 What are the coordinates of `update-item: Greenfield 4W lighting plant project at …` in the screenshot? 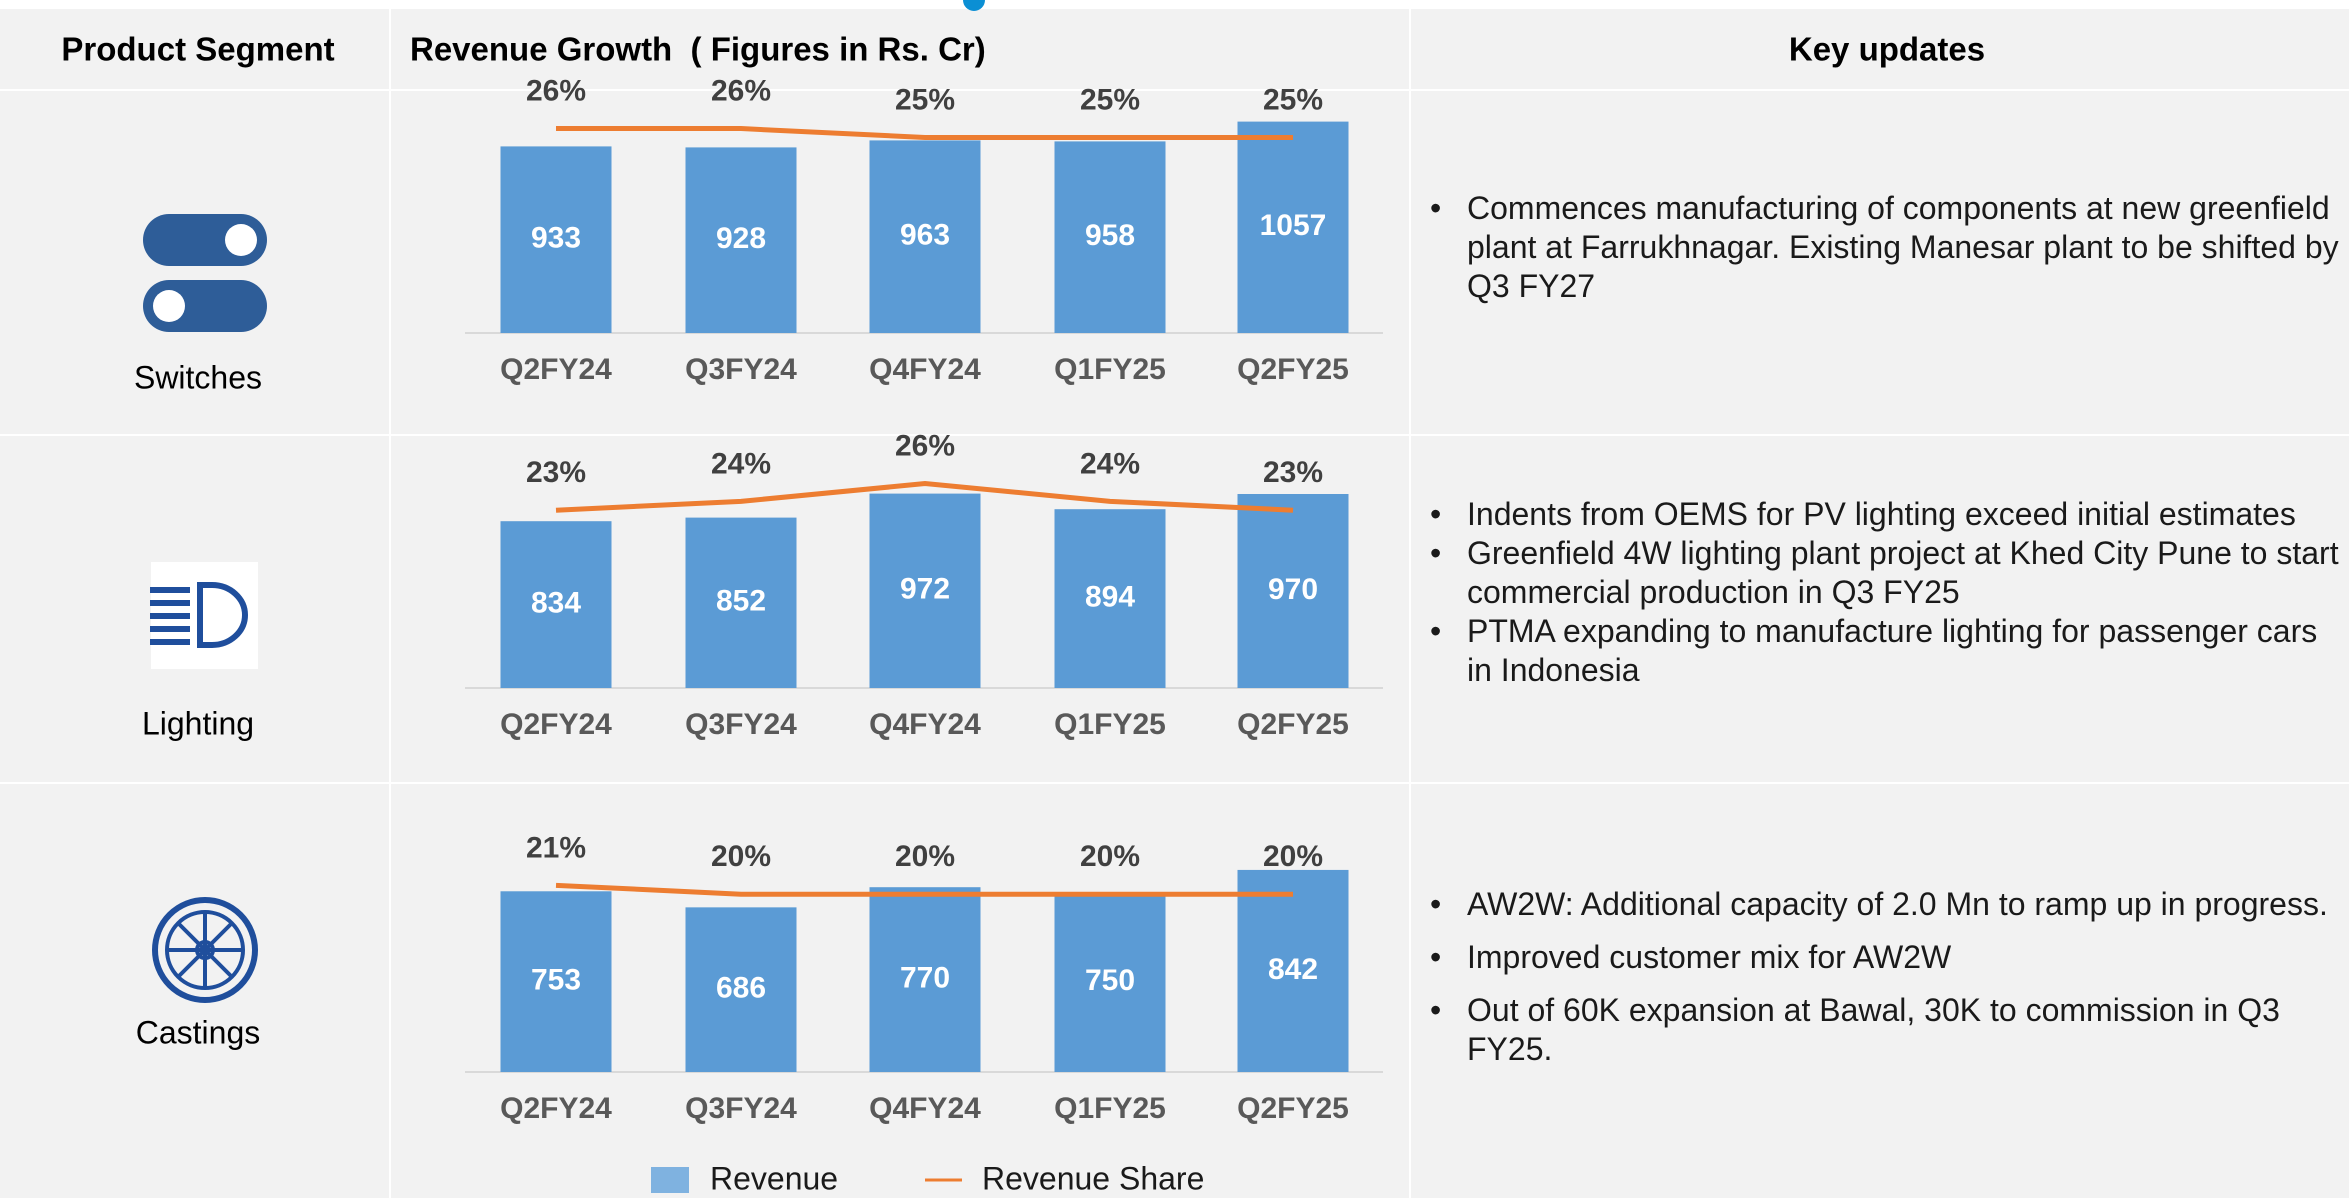 It's located at (1885, 573).